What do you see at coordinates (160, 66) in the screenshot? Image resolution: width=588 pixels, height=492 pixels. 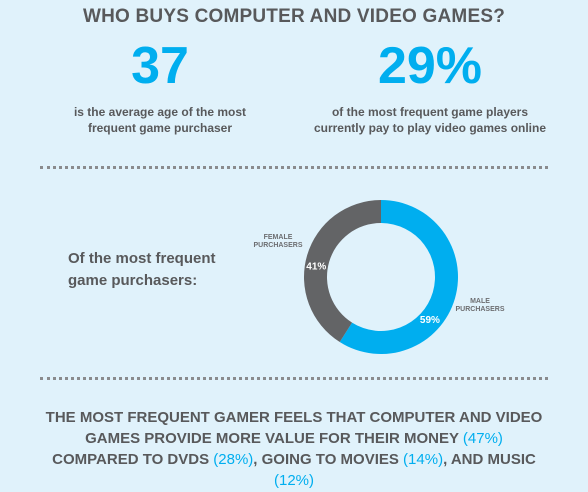 I see `stat-value: 37` at bounding box center [160, 66].